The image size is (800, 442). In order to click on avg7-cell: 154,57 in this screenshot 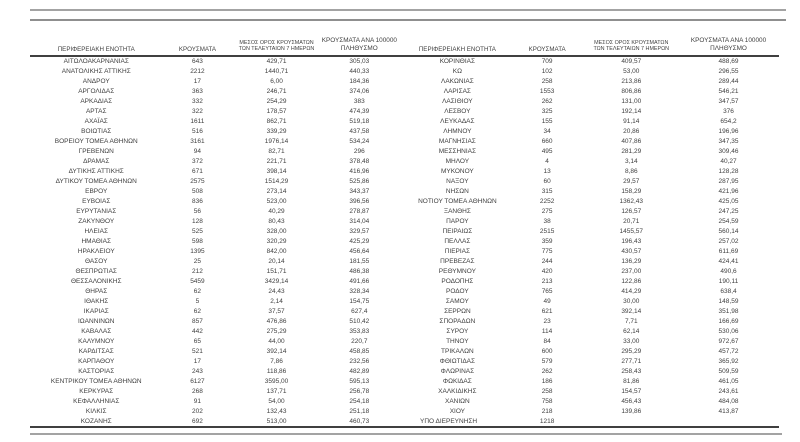, I will do `click(631, 391)`.